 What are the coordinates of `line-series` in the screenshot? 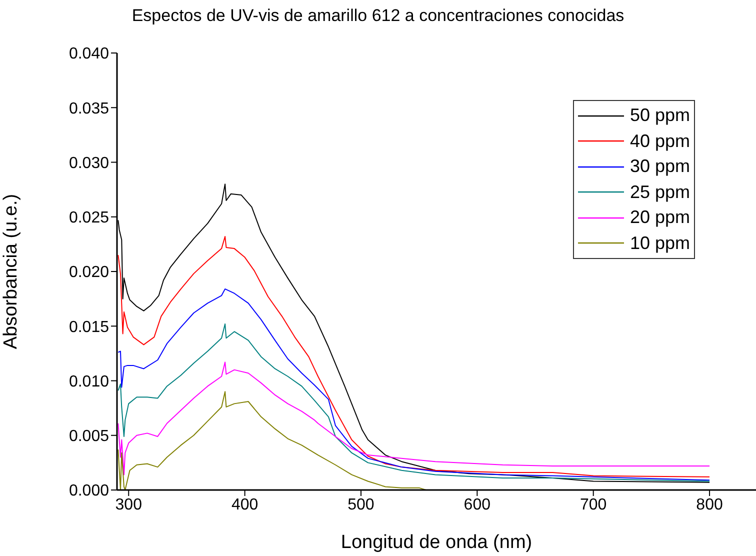 It's located at (272, 440).